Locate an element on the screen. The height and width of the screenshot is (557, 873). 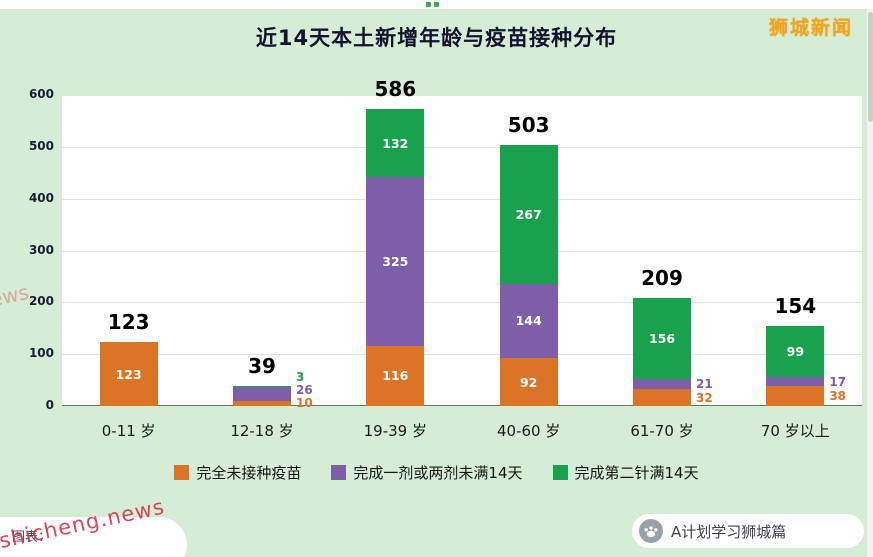
bar-segment: 267 is located at coordinates (528, 214).